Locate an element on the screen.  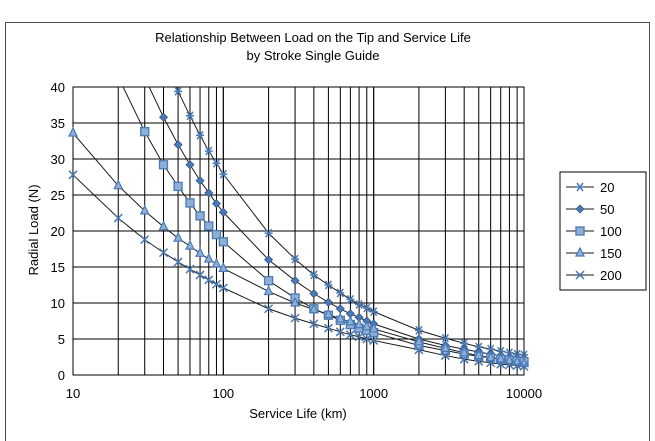
x-tick-label: 100 is located at coordinates (223, 393).